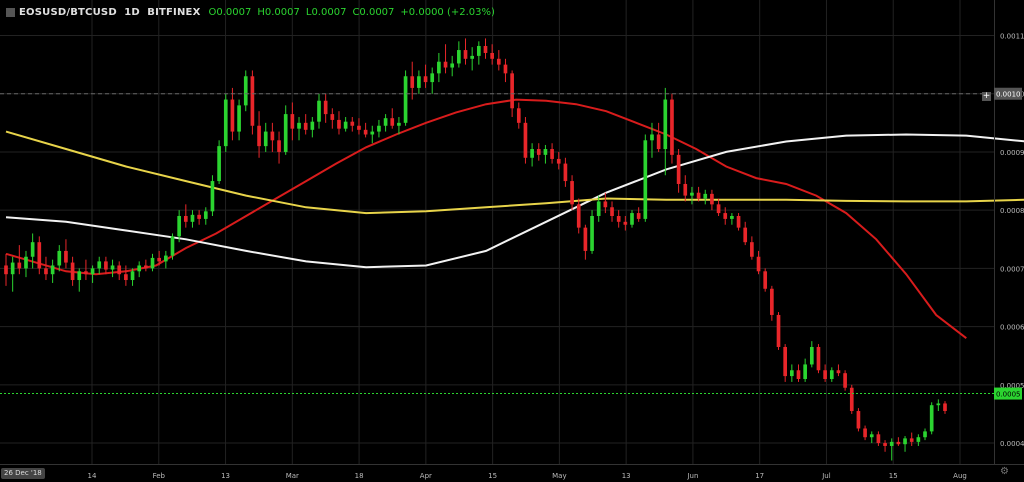 Image resolution: width=1024 pixels, height=482 pixels. I want to click on add-alert-plus-icon: +, so click(986, 96).